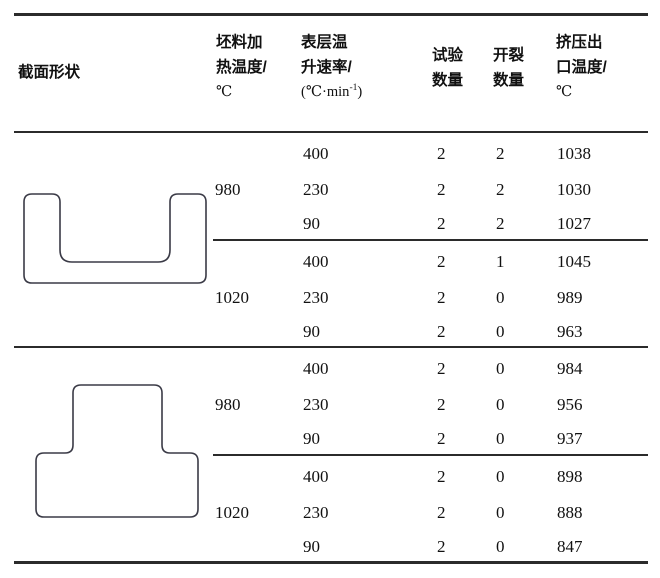 This screenshot has height=578, width=660. I want to click on u-channel-profile-figure, so click(115, 240).